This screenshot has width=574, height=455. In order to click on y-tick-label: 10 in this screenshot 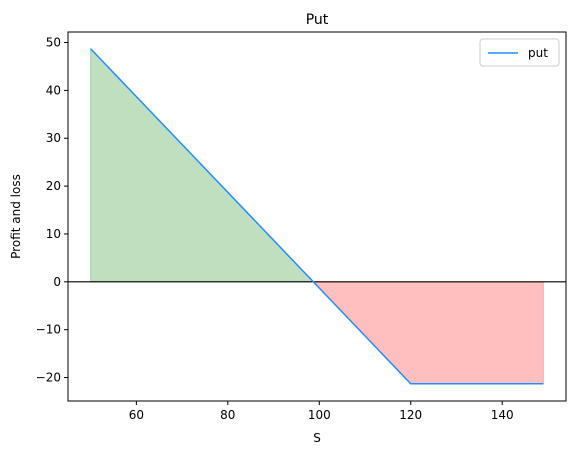, I will do `click(53, 234)`.